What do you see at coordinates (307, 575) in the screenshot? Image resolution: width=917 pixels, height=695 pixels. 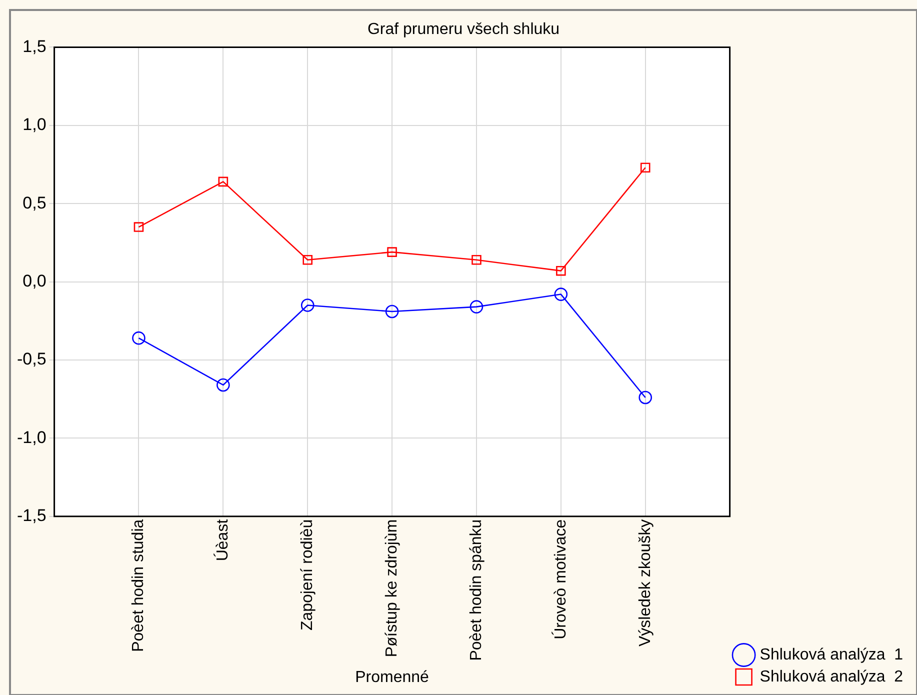 I see `x-tick-label: Zapojení rodièù` at bounding box center [307, 575].